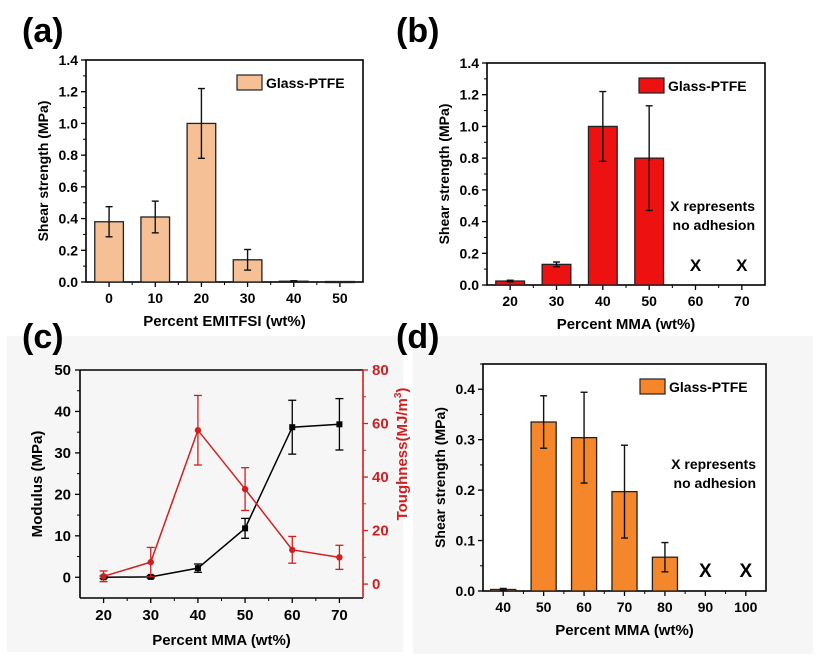  Describe the element at coordinates (43, 337) in the screenshot. I see `panel-label-c: (c)` at that location.